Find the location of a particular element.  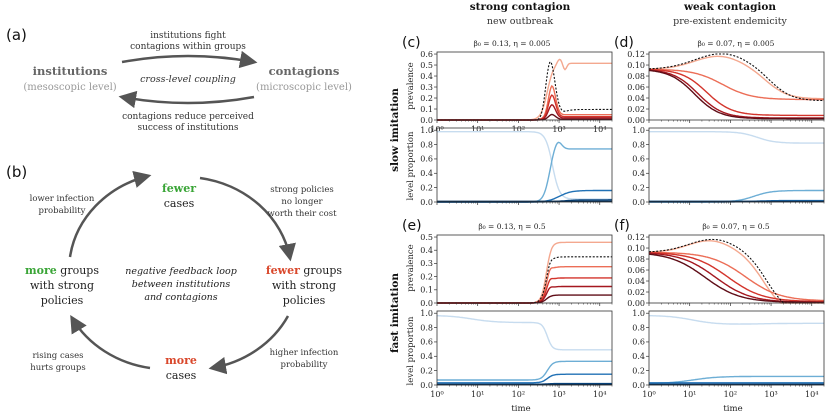

params-c: β₀ = 0.13, η = 0.005 is located at coordinates (512, 43).